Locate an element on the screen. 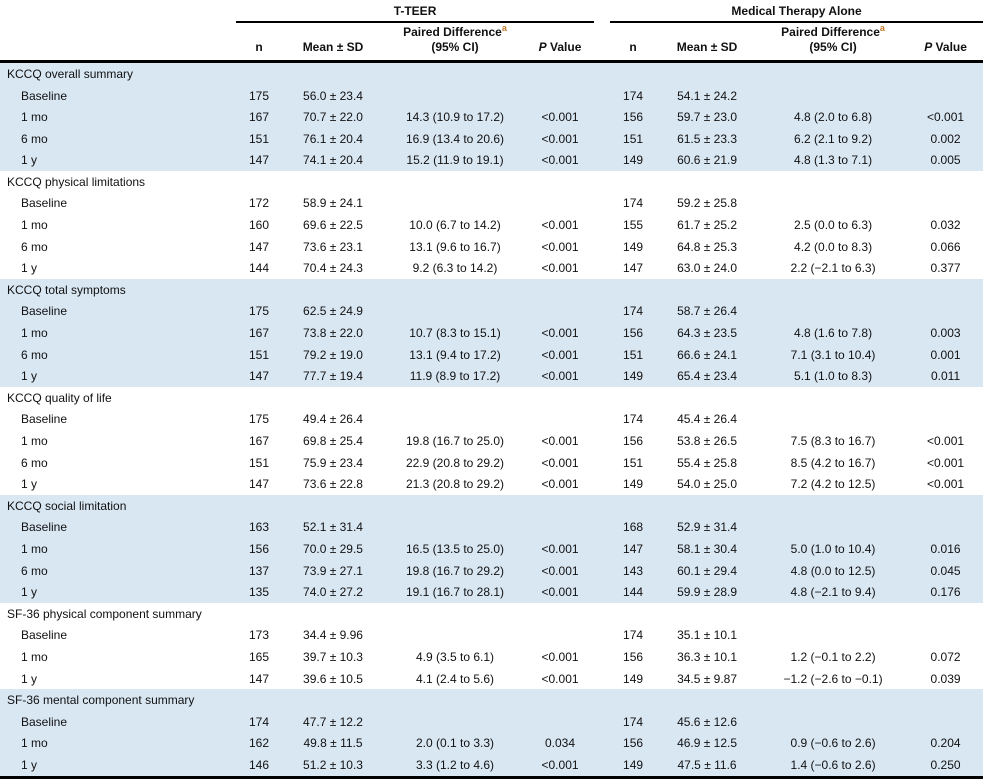 Image resolution: width=983 pixels, height=779 pixels. medical-mean-sd-cell: 47.5 ± 11.6 is located at coordinates (707, 766).